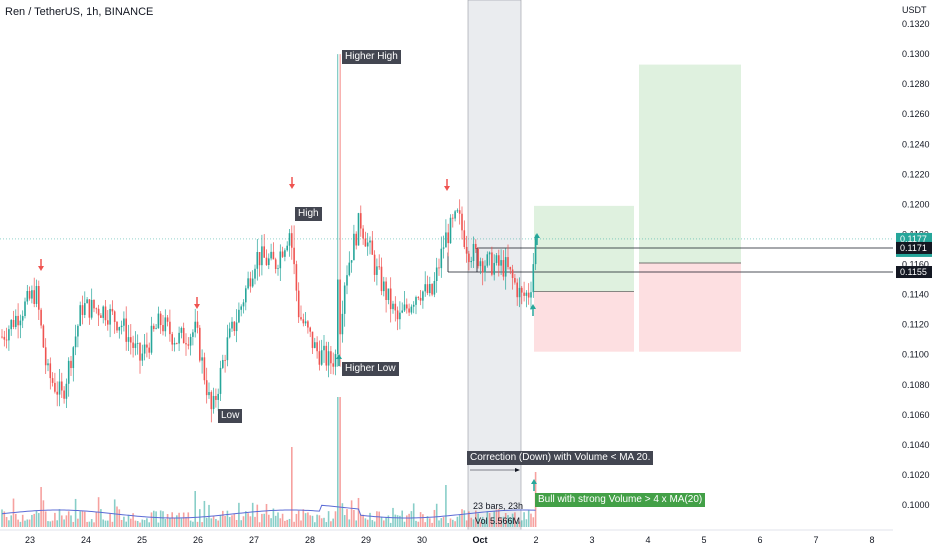 The image size is (932, 550). I want to click on time-tick: 5, so click(703, 540).